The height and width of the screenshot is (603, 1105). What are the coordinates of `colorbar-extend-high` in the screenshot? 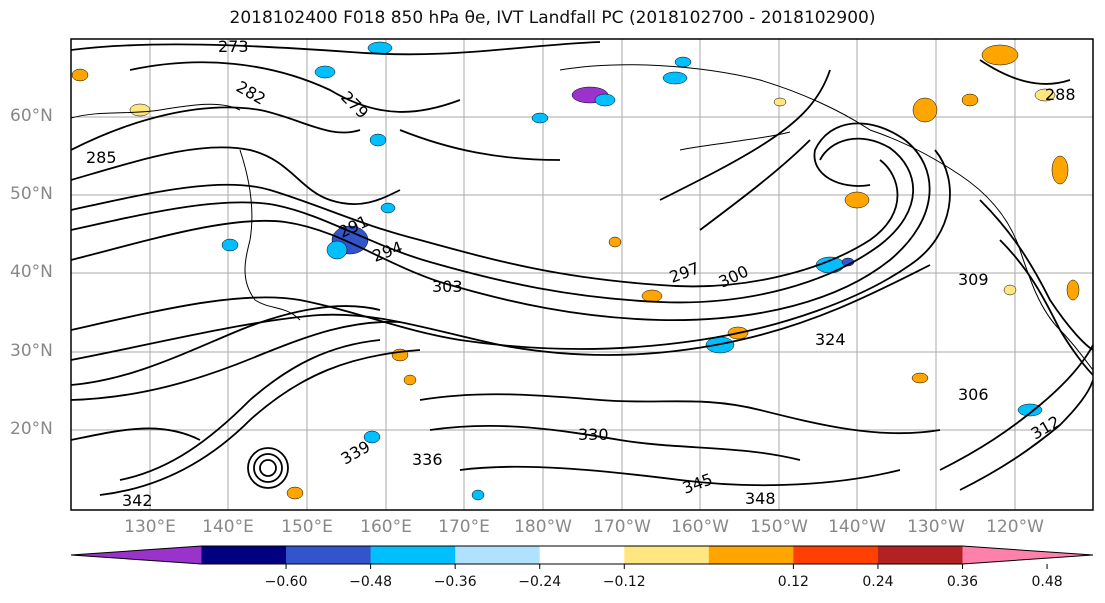 It's located at (1028, 555).